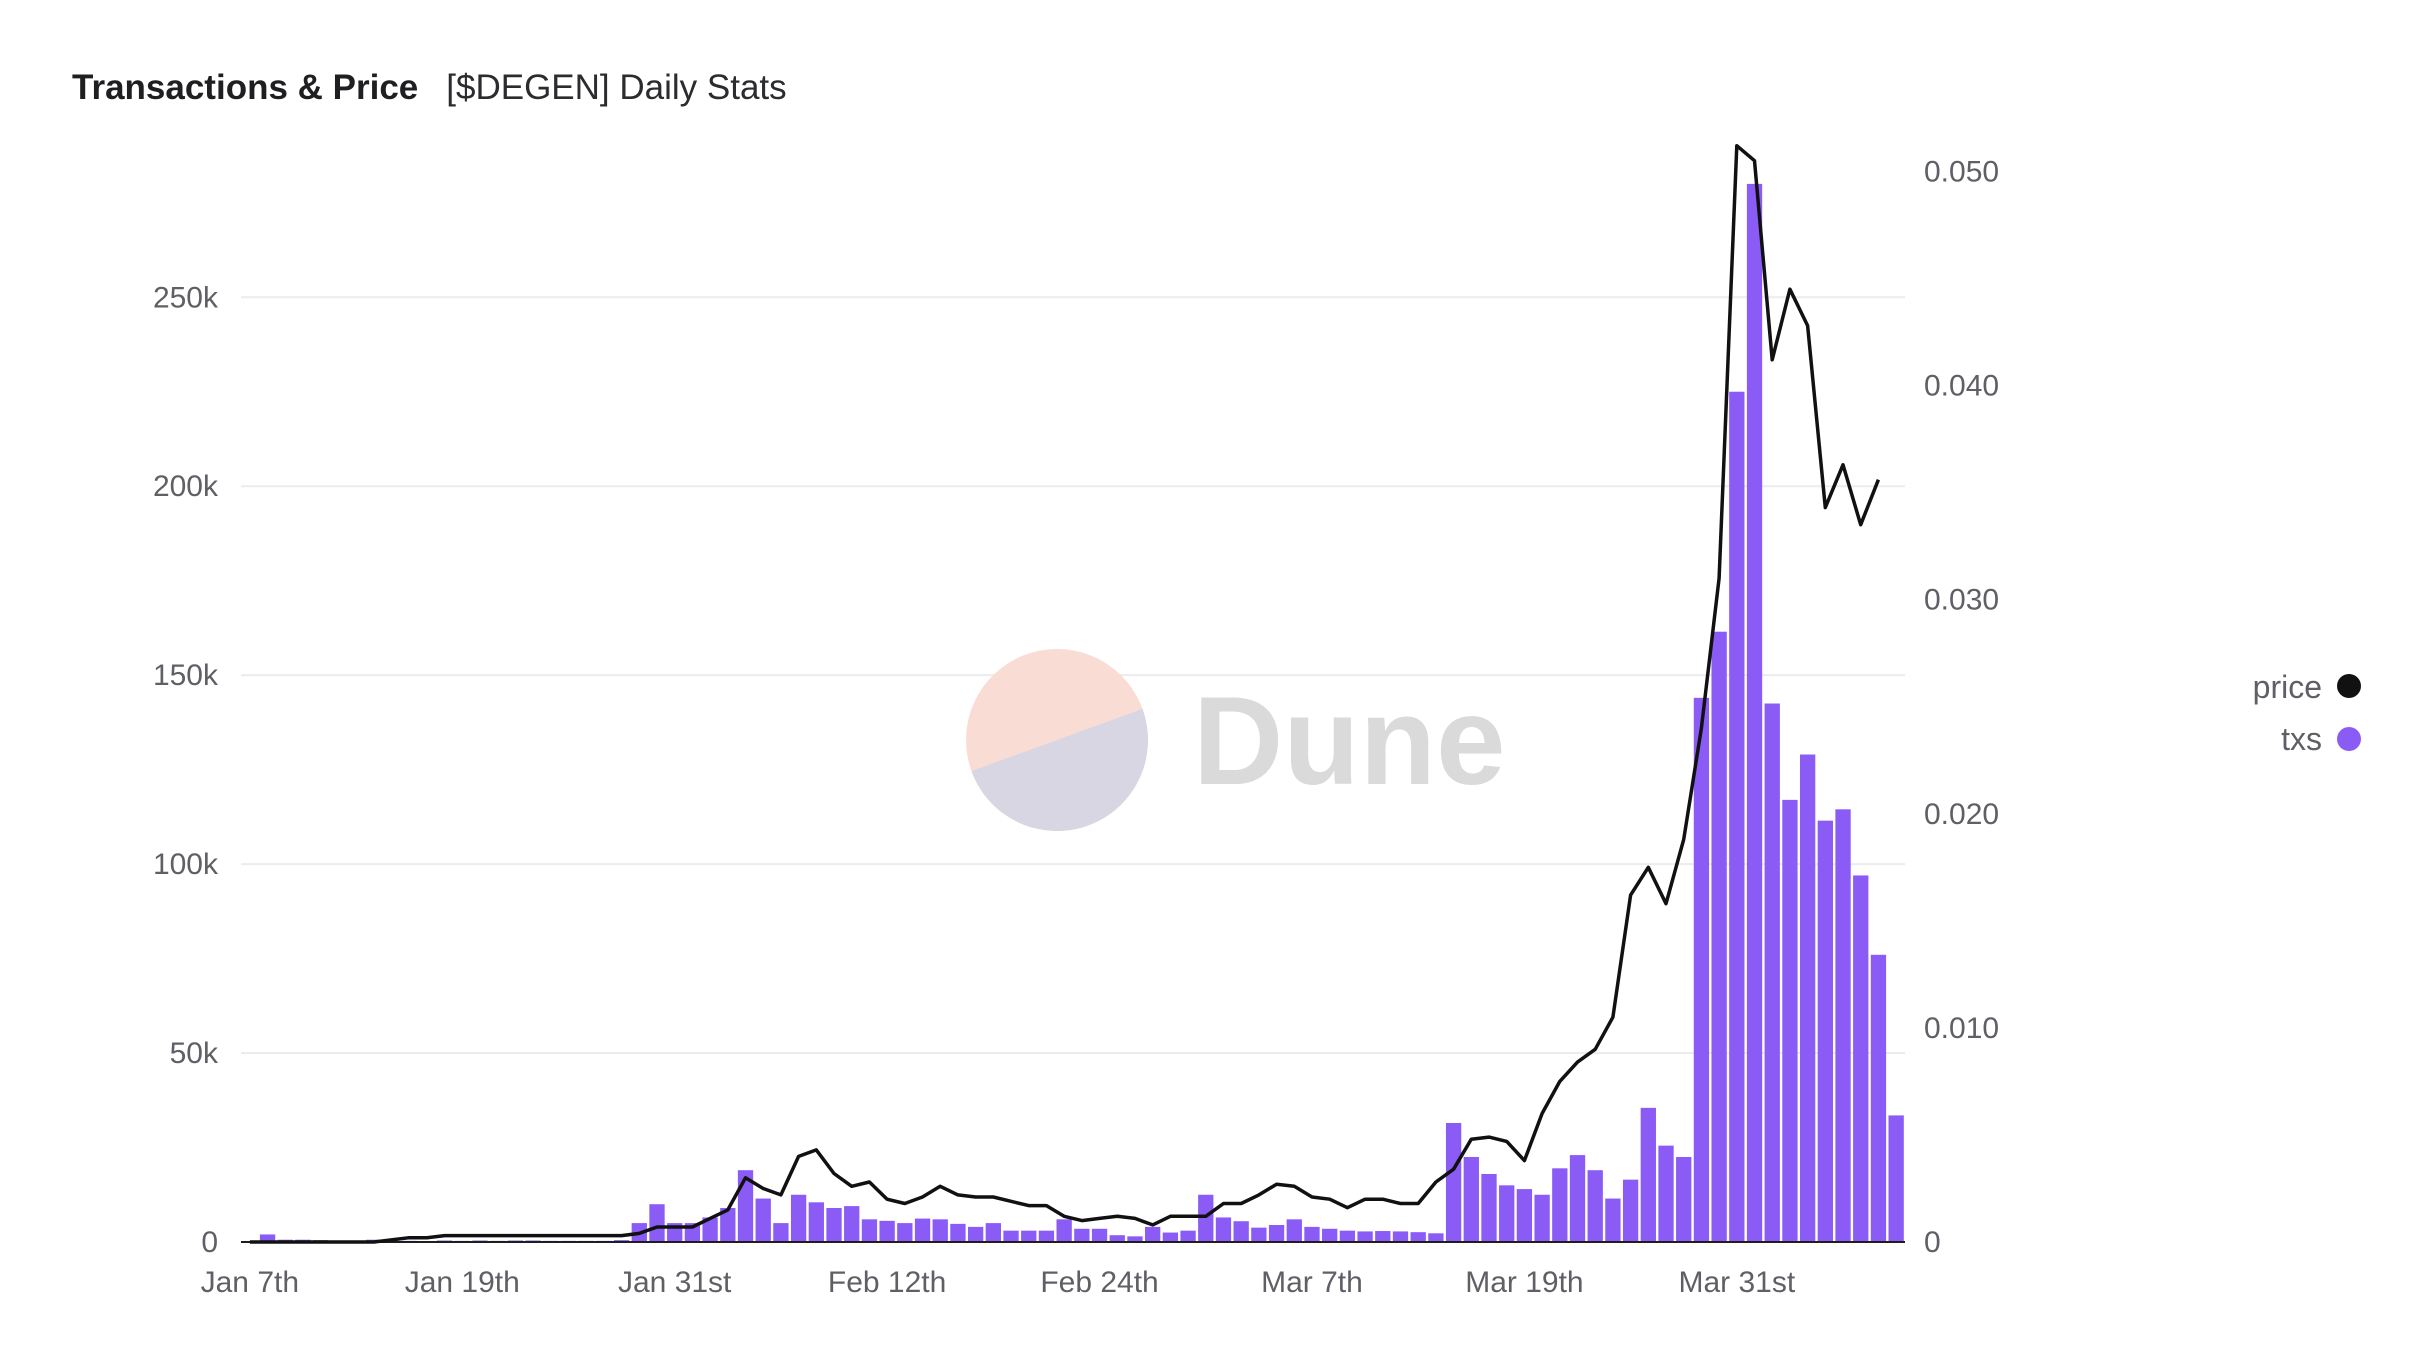 This screenshot has width=2434, height=1362. Describe the element at coordinates (1349, 741) in the screenshot. I see `watermark-text: Dune` at that location.